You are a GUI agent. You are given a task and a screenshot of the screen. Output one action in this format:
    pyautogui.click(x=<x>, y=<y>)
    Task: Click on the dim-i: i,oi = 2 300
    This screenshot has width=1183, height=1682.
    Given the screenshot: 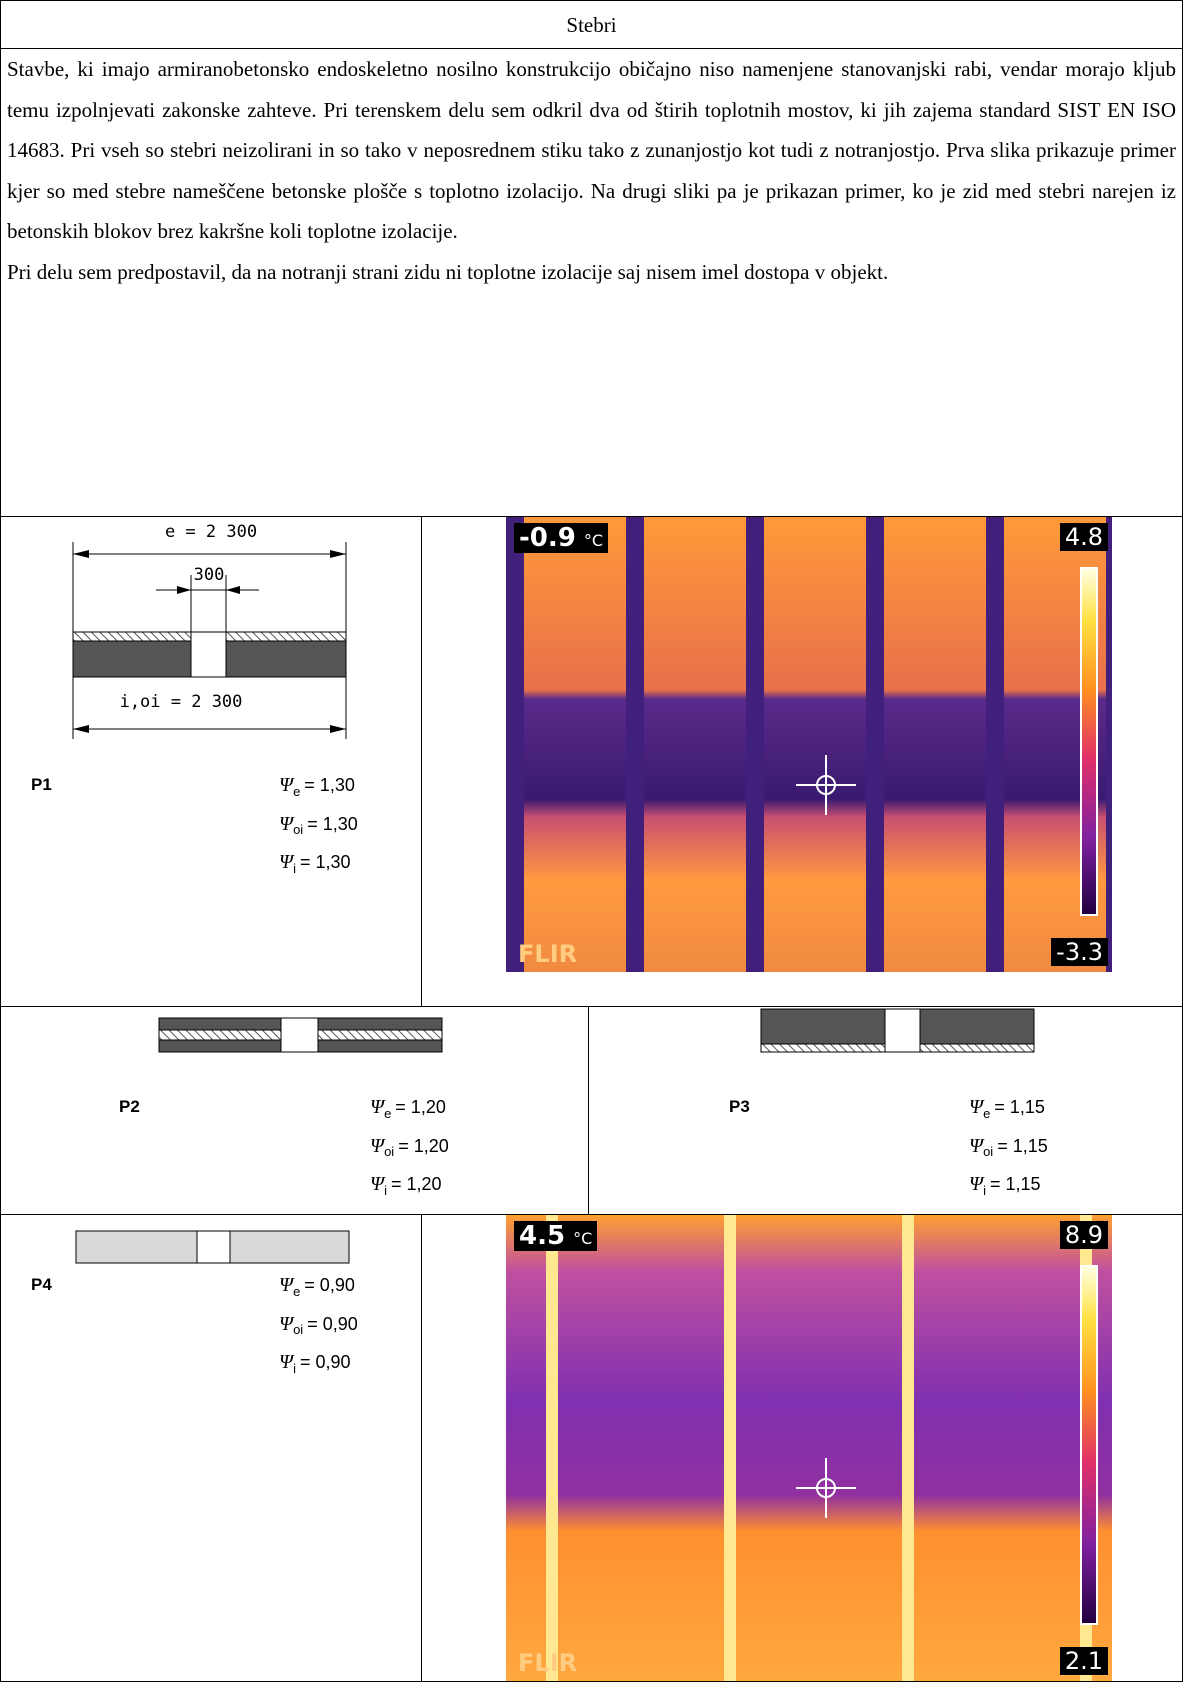 What is the action you would take?
    pyautogui.click(x=181, y=702)
    